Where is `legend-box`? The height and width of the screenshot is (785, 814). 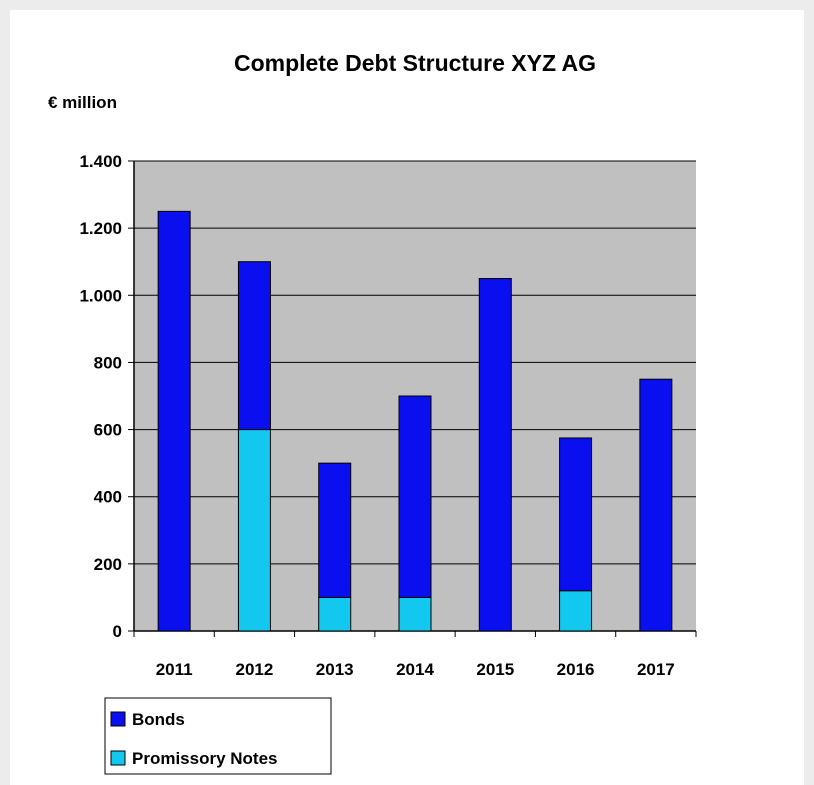
legend-box is located at coordinates (218, 736).